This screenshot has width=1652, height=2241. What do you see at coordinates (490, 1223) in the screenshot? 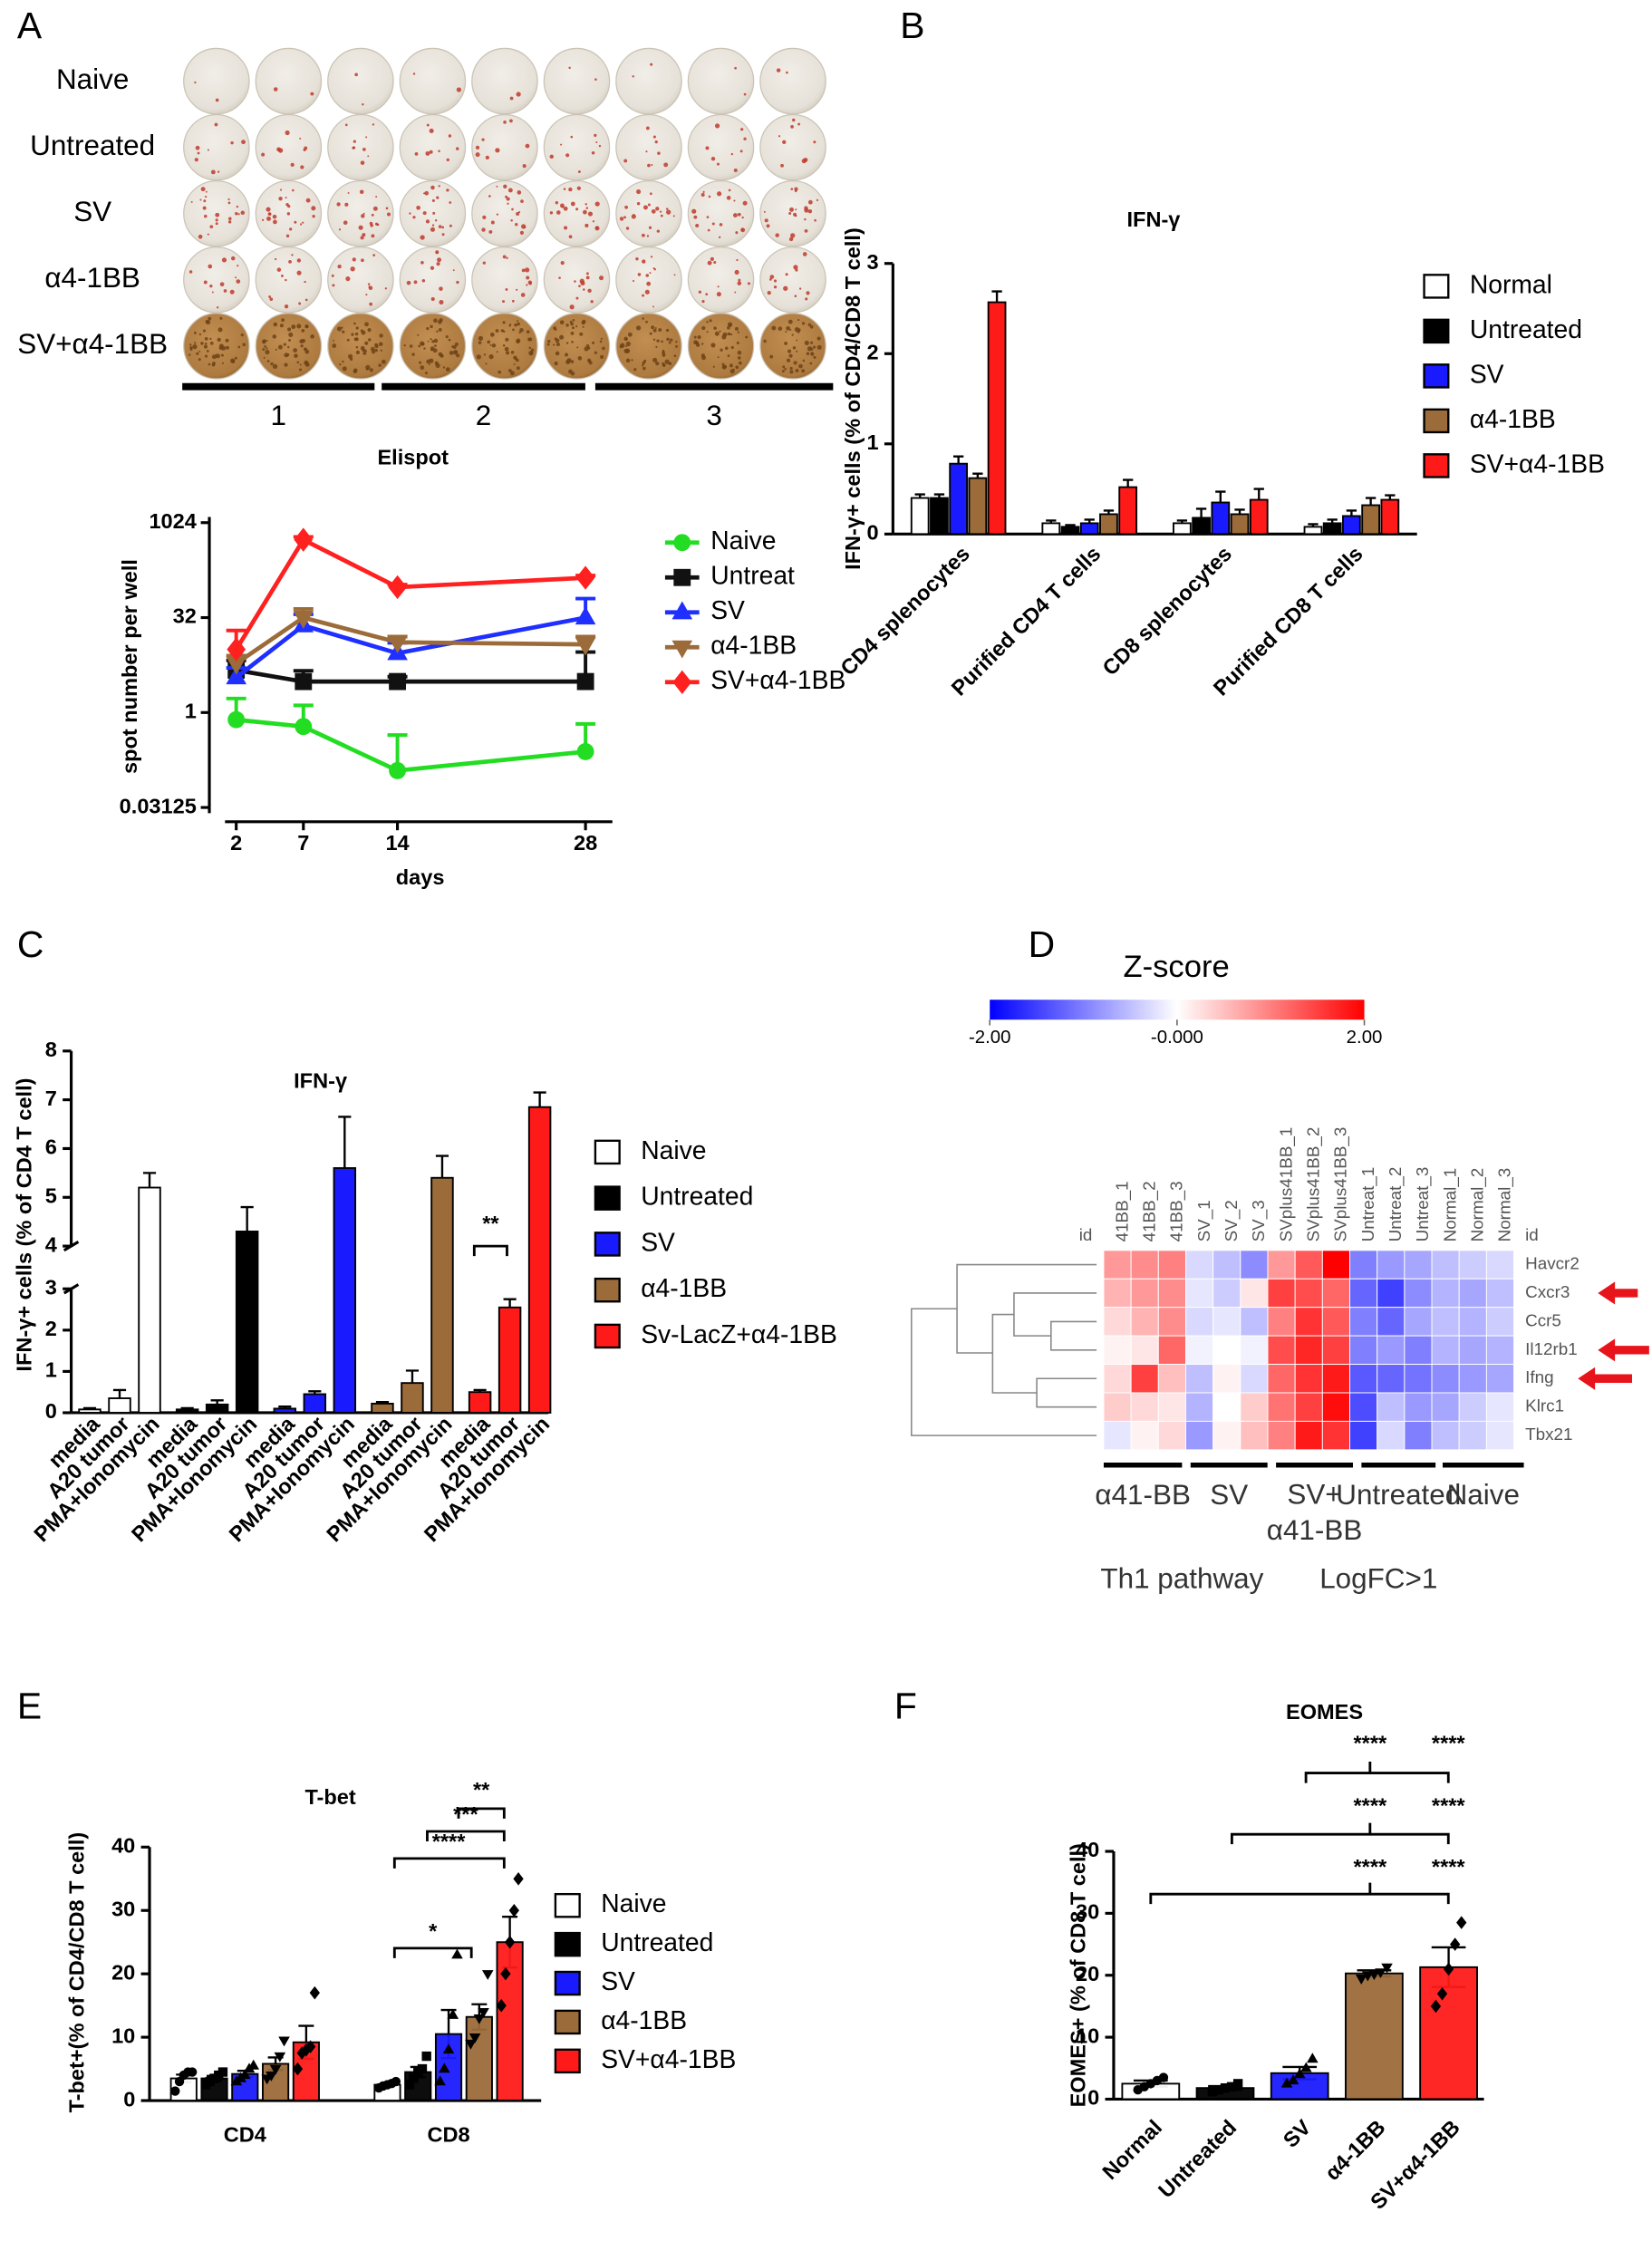
I see `significance-label: **` at bounding box center [490, 1223].